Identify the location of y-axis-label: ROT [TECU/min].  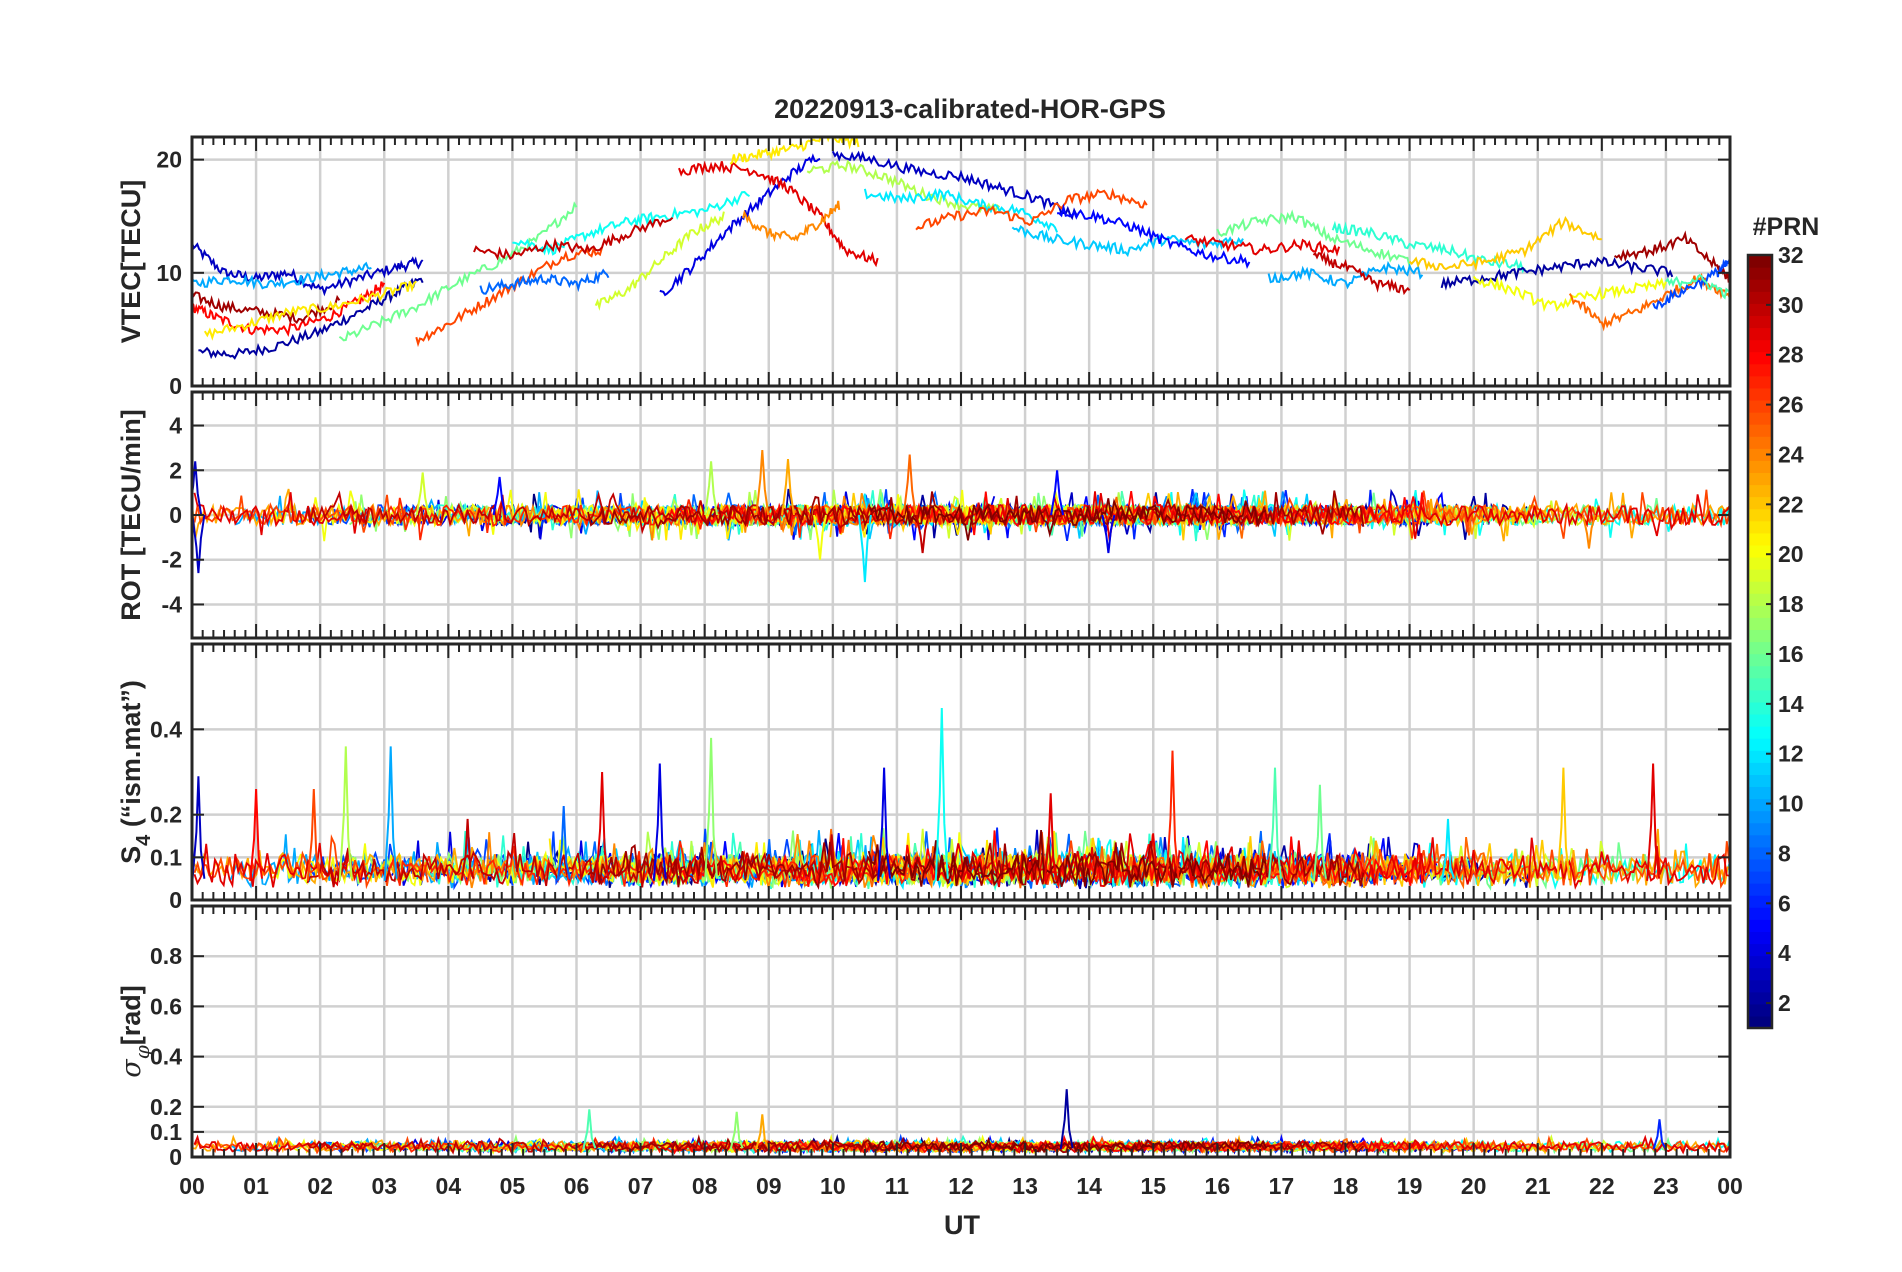
(131, 514).